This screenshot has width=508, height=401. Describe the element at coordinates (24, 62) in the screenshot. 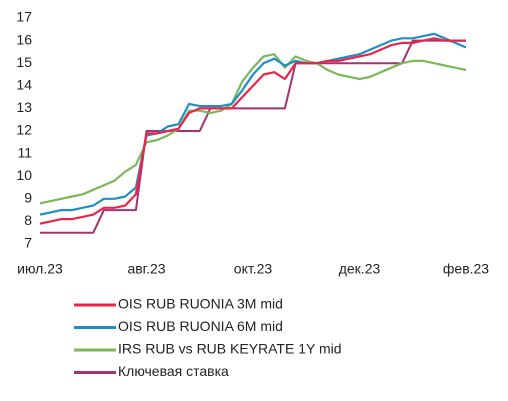

I see `y-tick-label: 15` at that location.